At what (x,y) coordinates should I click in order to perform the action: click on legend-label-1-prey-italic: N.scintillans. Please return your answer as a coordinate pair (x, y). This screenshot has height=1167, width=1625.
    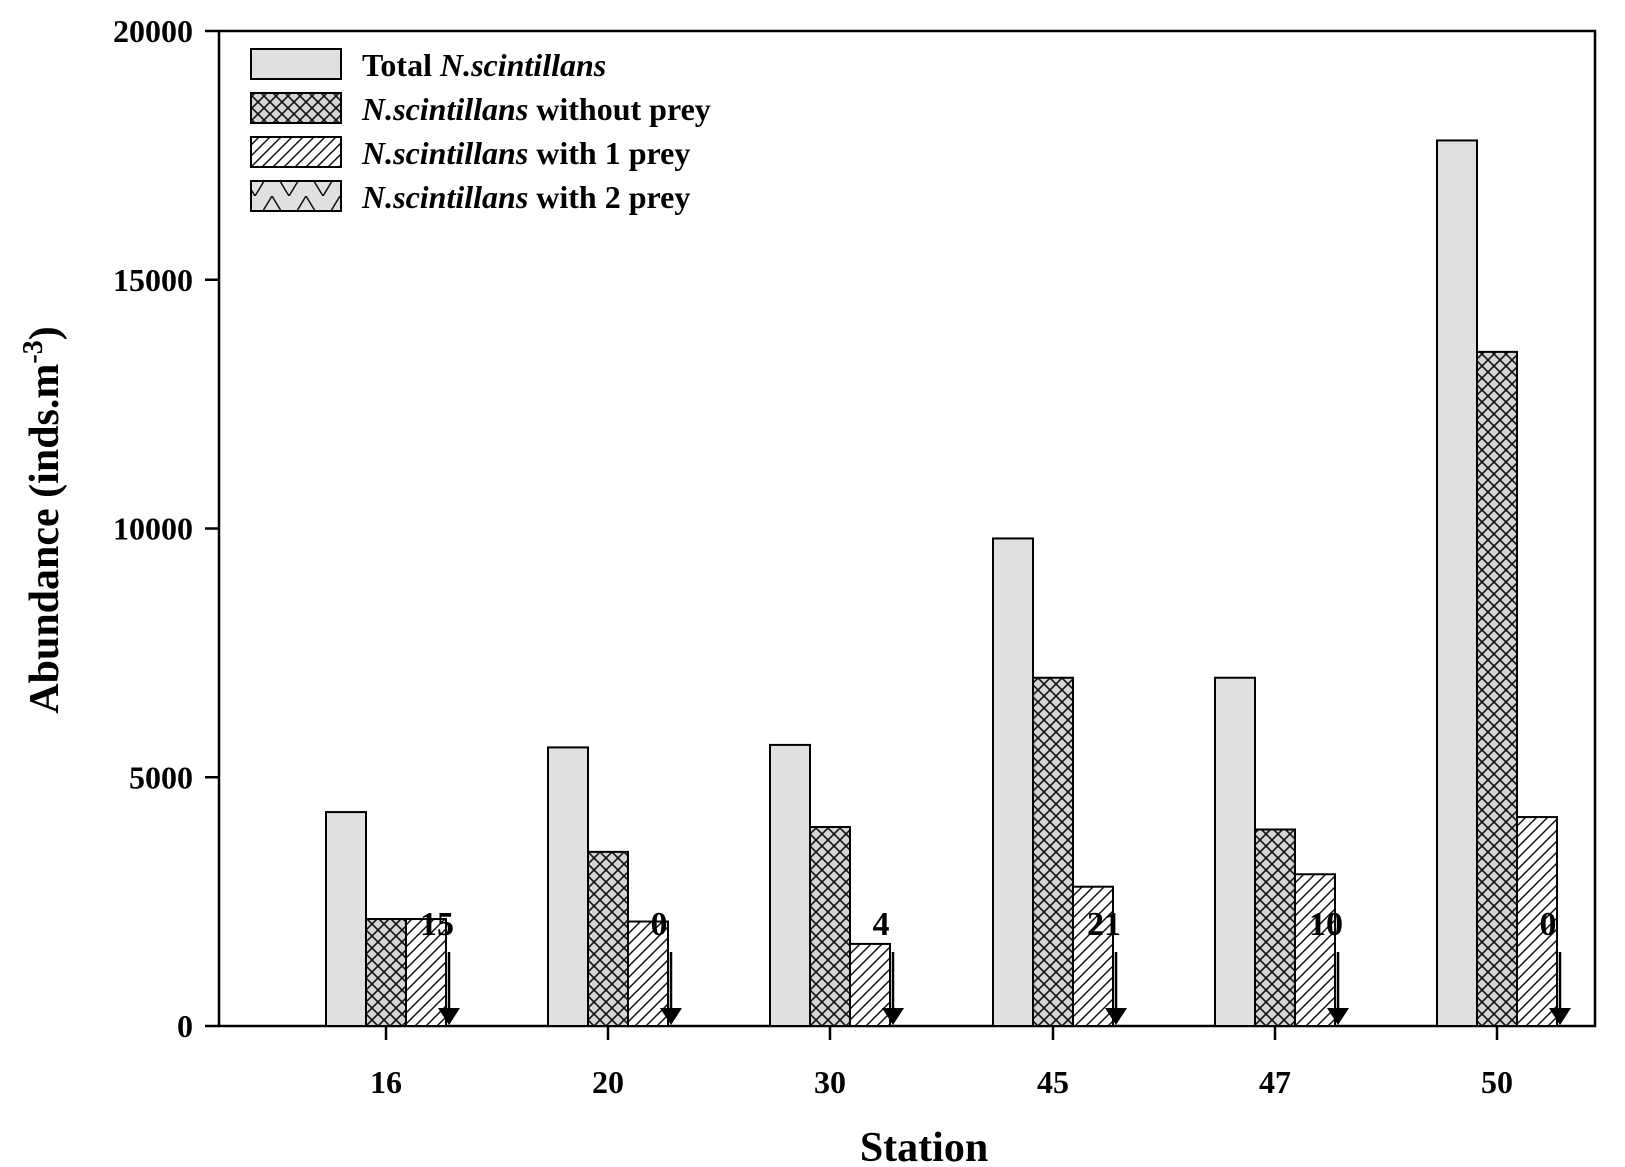
    Looking at the image, I should click on (444, 153).